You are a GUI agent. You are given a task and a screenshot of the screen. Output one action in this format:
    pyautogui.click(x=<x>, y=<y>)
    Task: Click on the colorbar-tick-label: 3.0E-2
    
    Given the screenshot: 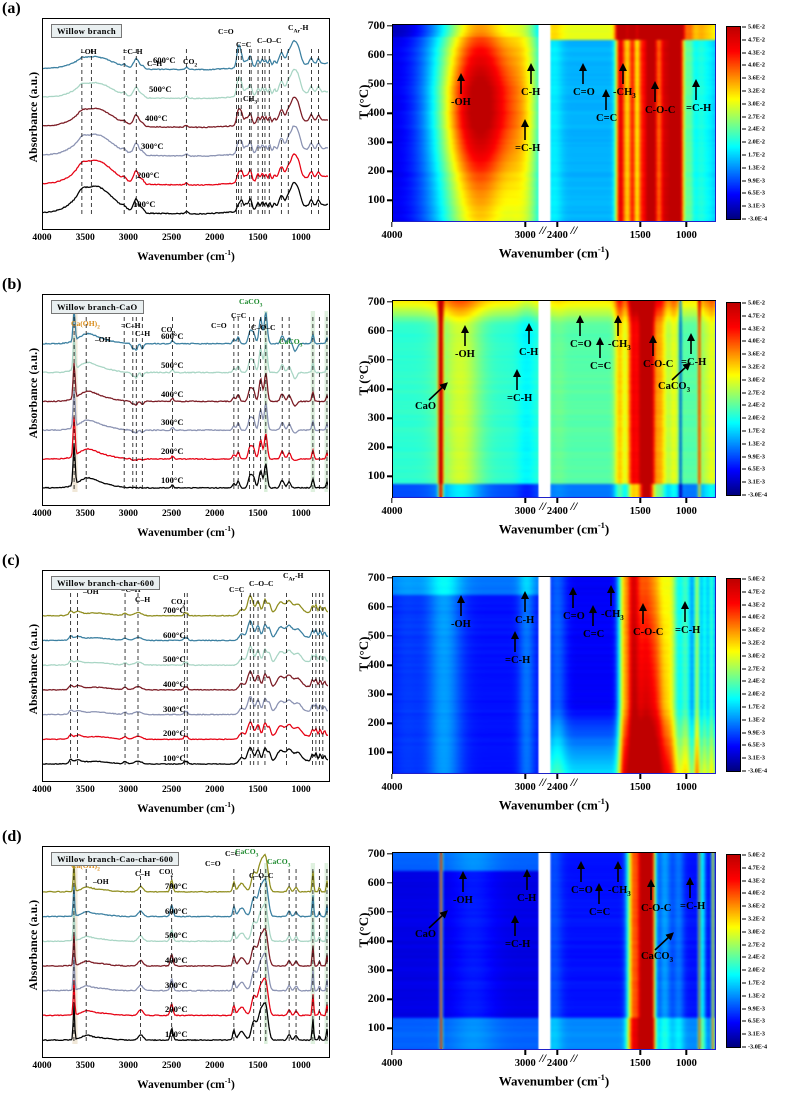 What is the action you would take?
    pyautogui.click(x=757, y=104)
    